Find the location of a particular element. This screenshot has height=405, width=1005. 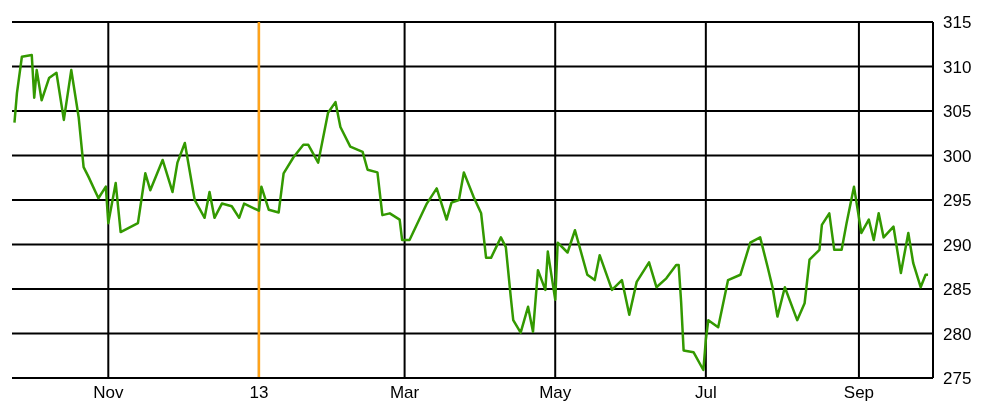

x-tick-label: 13 is located at coordinates (259, 393).